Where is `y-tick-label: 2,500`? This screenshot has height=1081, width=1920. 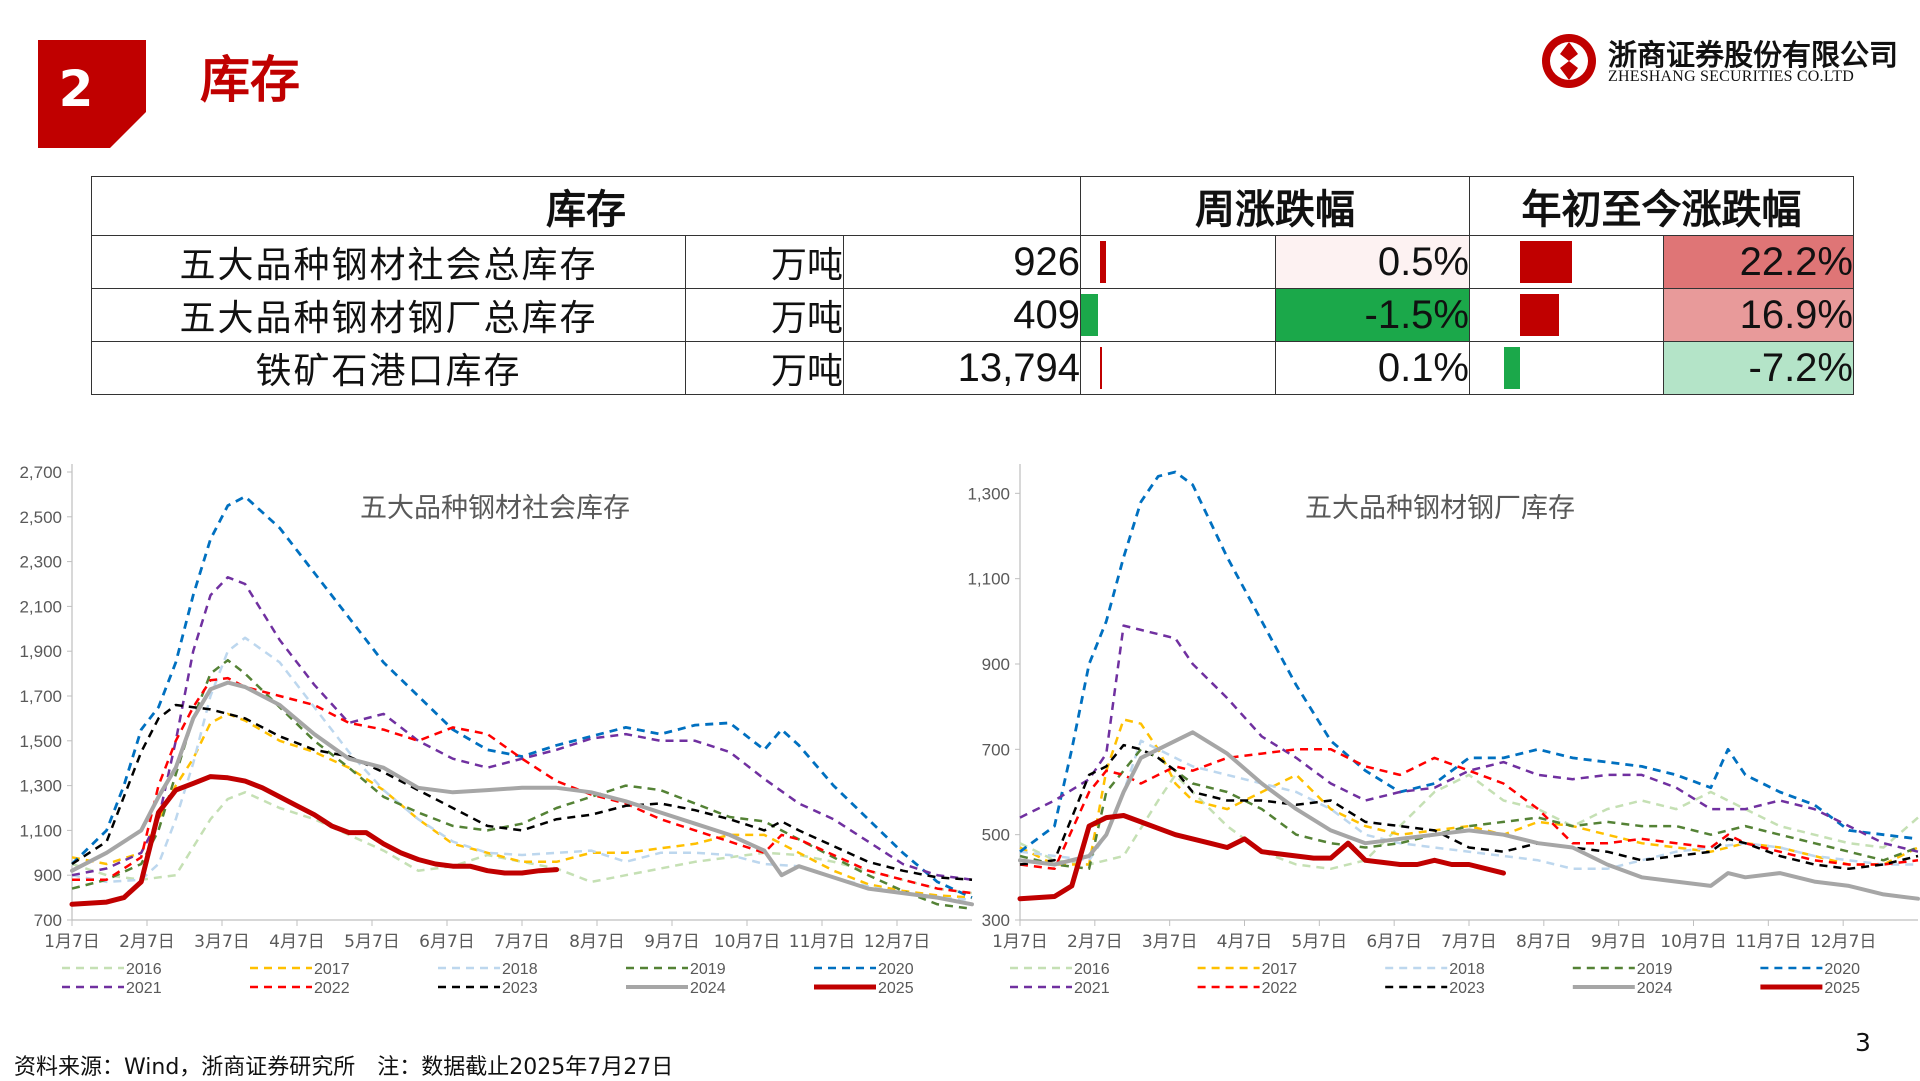
y-tick-label: 2,500 is located at coordinates (40, 517).